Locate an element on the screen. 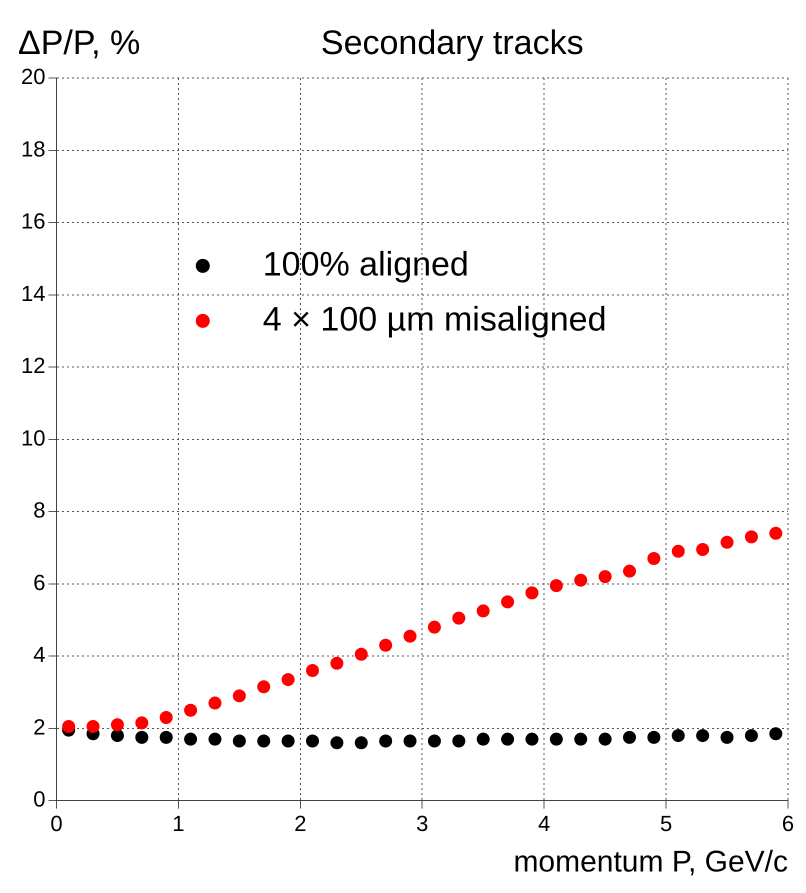  x-tick-label: 1 is located at coordinates (178, 823).